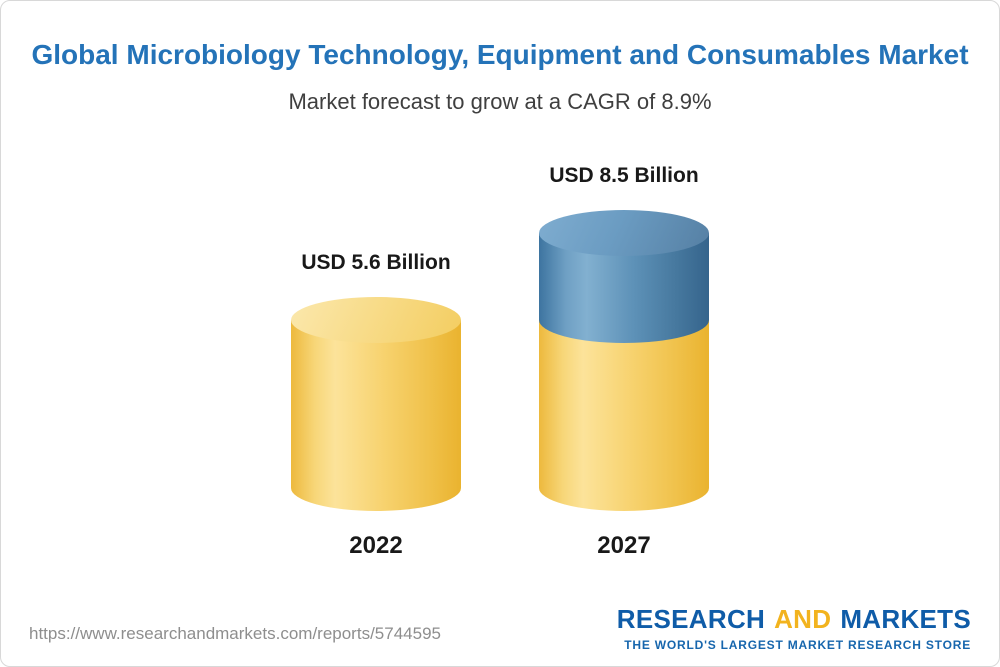  Describe the element at coordinates (905, 619) in the screenshot. I see `logo-word-markets: MARKETS` at that location.